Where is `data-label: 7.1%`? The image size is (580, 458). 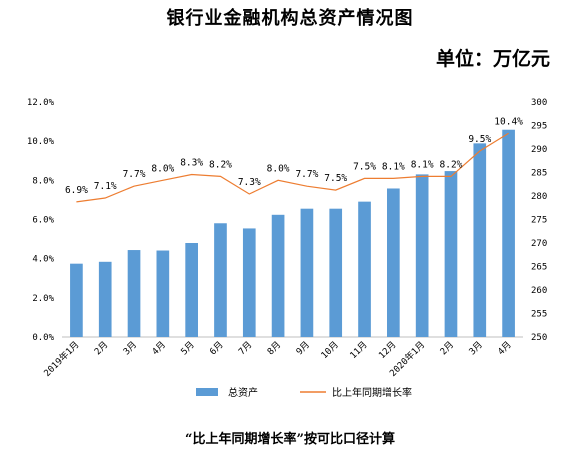 data-label: 7.1% is located at coordinates (105, 186).